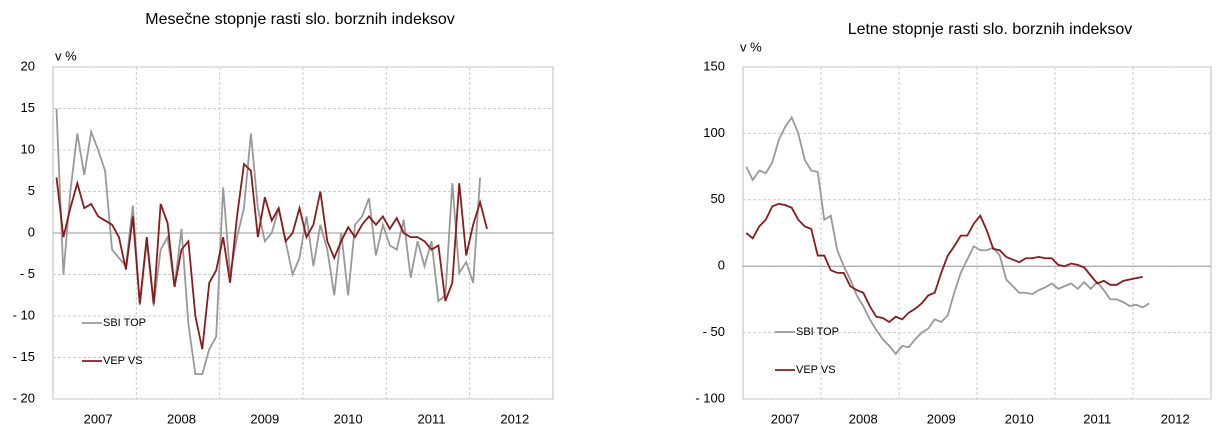 The height and width of the screenshot is (431, 1232). Describe the element at coordinates (710, 397) in the screenshot. I see `y-tick-label: - 100` at that location.